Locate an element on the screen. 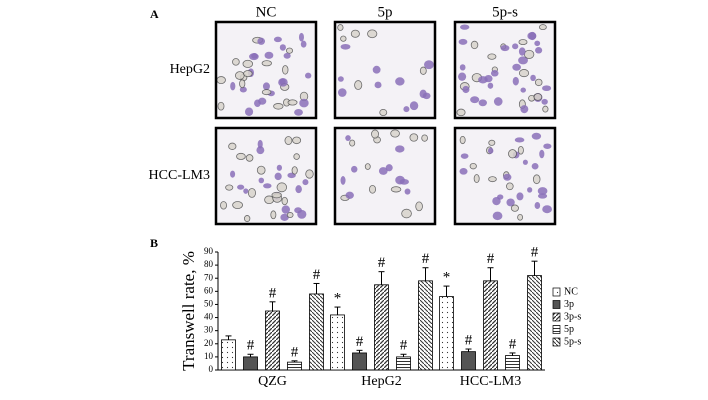 The width and height of the screenshot is (708, 400). row-label: HCC-LM3 is located at coordinates (179, 175).